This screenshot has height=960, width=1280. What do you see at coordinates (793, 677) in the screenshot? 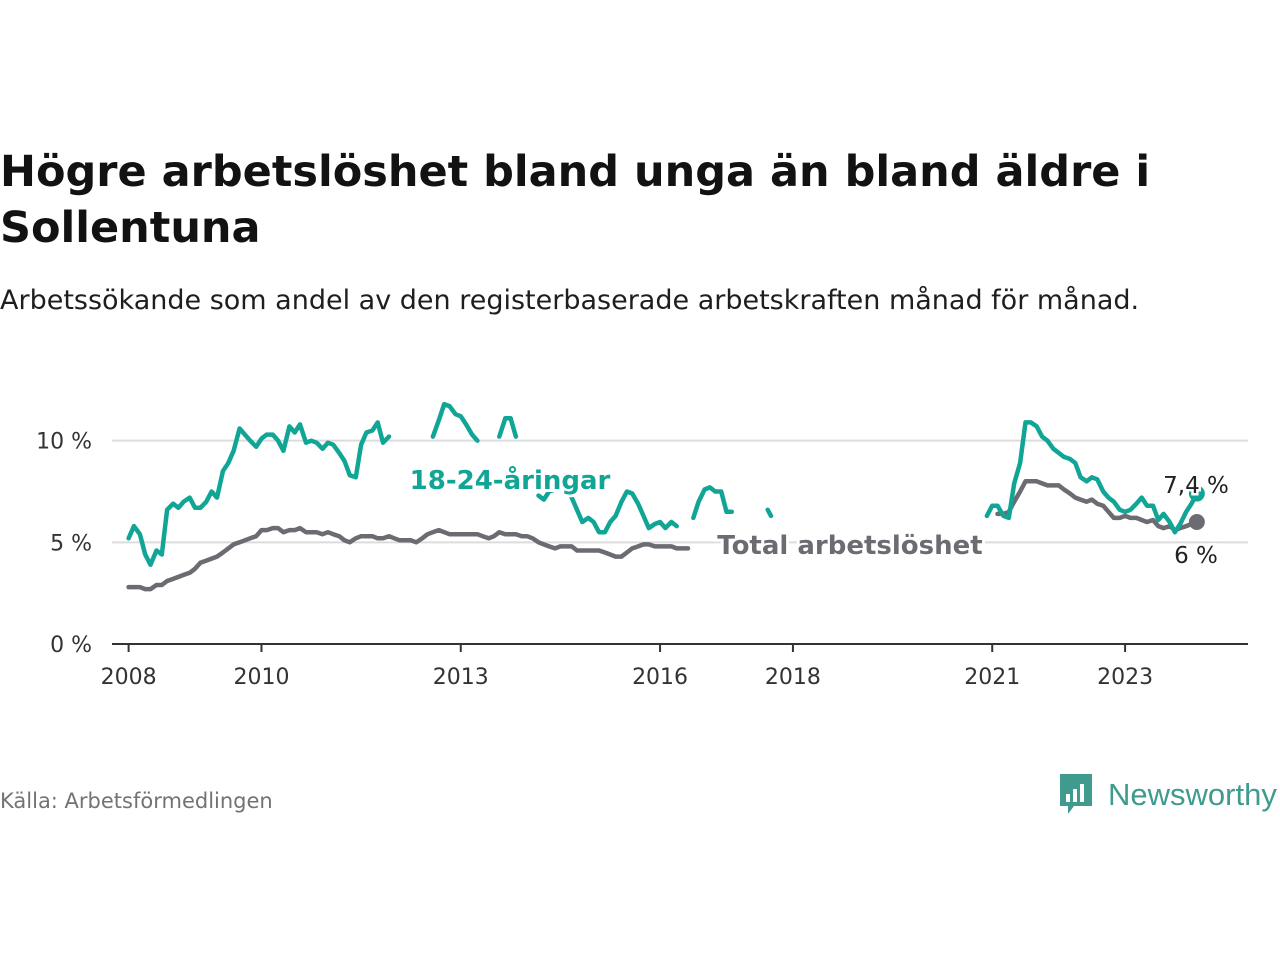
I see `x-tick-label: 2018` at bounding box center [793, 677].